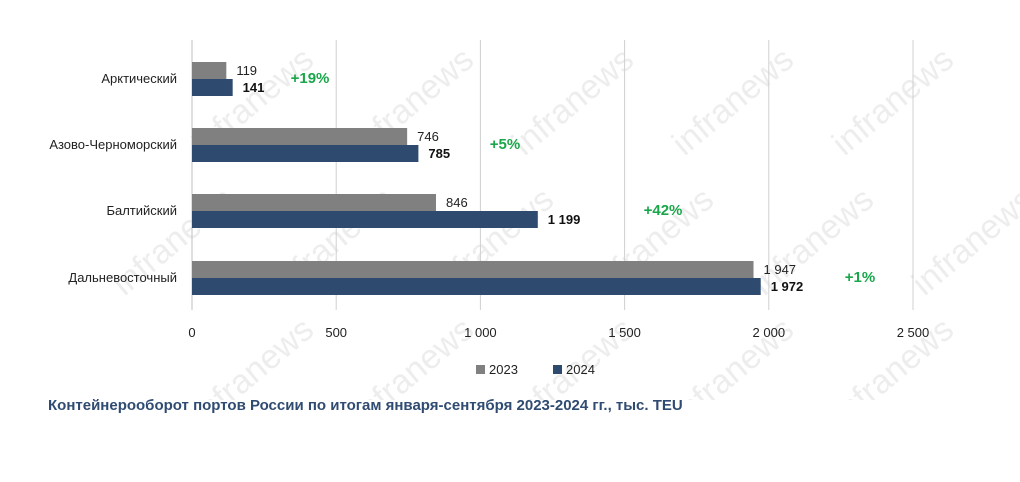  What do you see at coordinates (535, 369) in the screenshot?
I see `legend: 2023 2024` at bounding box center [535, 369].